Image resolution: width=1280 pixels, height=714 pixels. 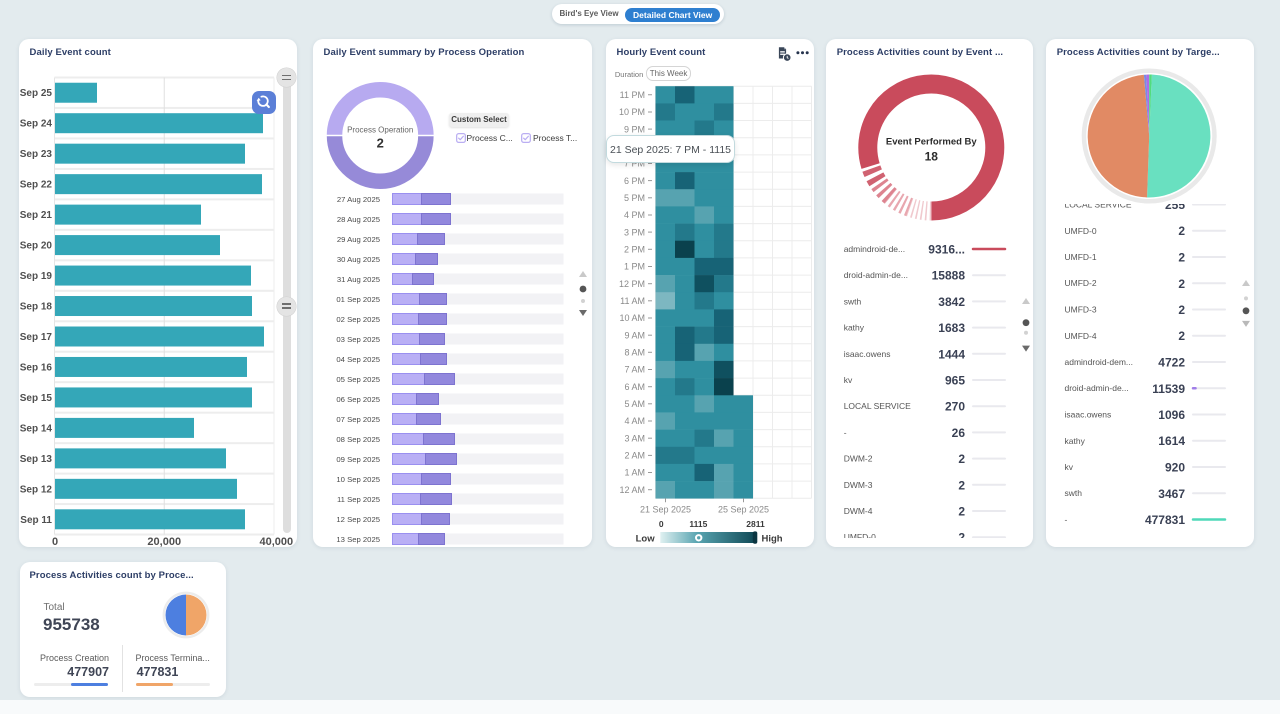 What do you see at coordinates (1171, 441) in the screenshot?
I see `svg-text: 1614` at bounding box center [1171, 441].